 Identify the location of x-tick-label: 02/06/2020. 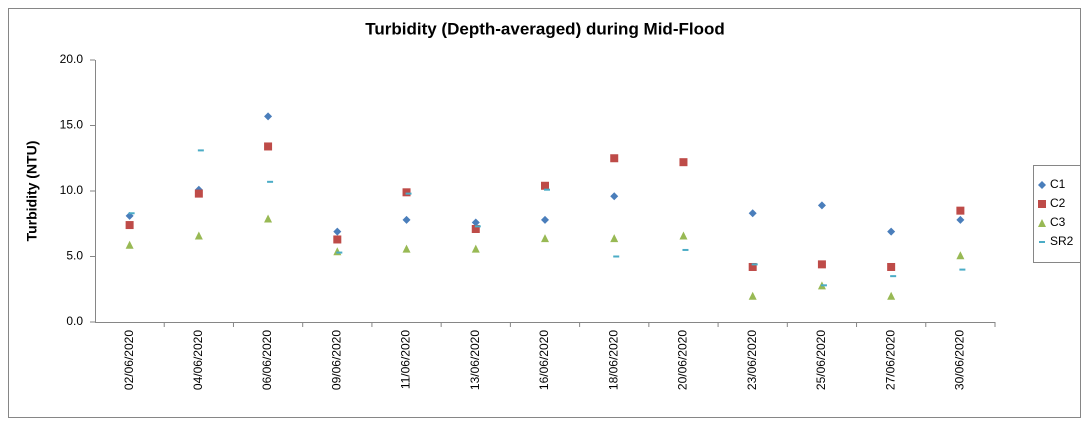
(129, 360).